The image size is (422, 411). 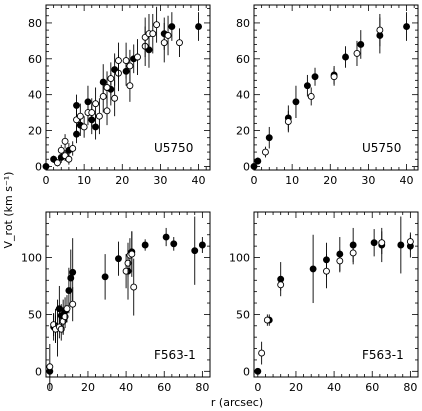 I want to click on y-tick-label: 50, so click(x=35, y=314).